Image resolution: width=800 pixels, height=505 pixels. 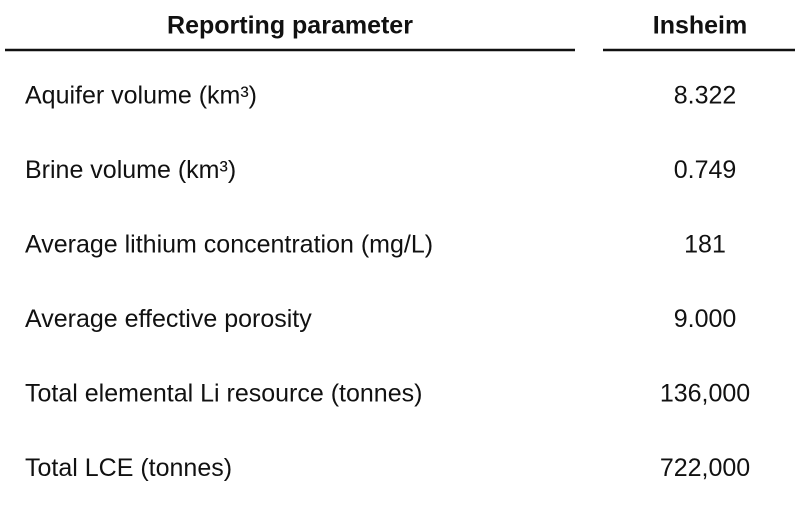 I want to click on row-label: Total LCE (tonnes), so click(x=128, y=468).